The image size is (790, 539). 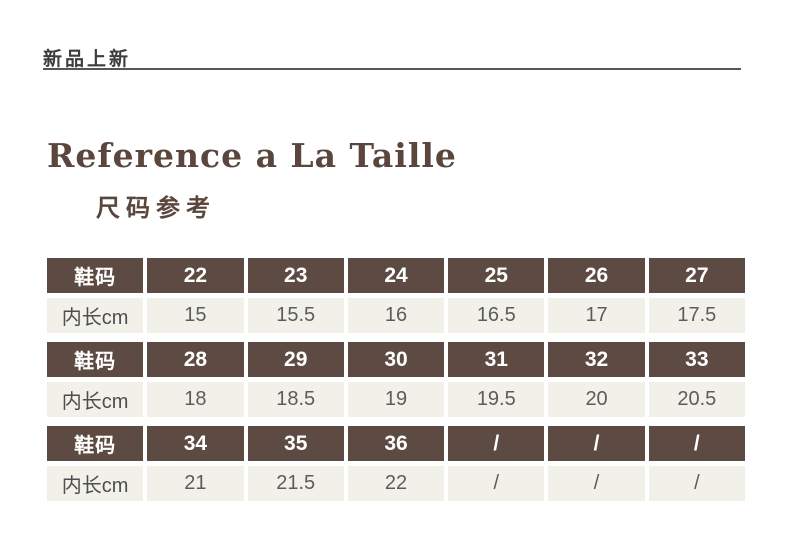 I want to click on size-cell: 26, so click(x=596, y=275).